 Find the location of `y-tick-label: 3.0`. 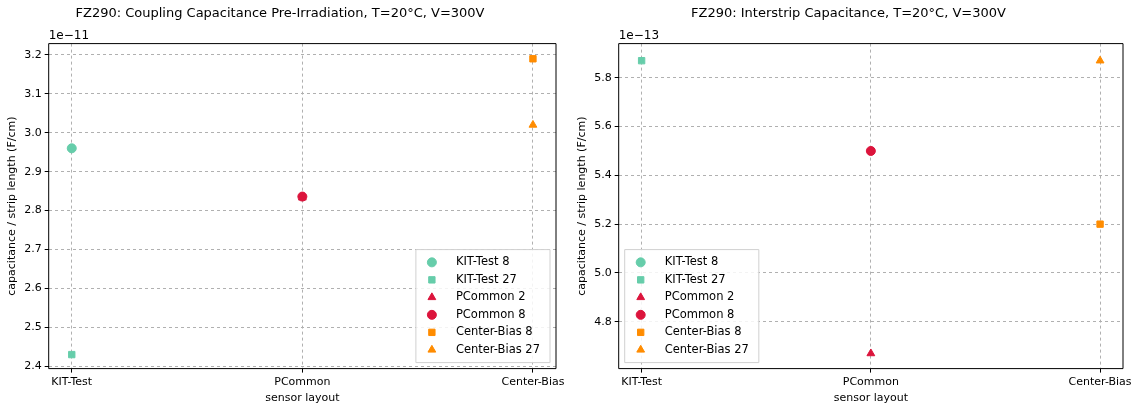

y-tick-label: 3.0 is located at coordinates (33, 132).